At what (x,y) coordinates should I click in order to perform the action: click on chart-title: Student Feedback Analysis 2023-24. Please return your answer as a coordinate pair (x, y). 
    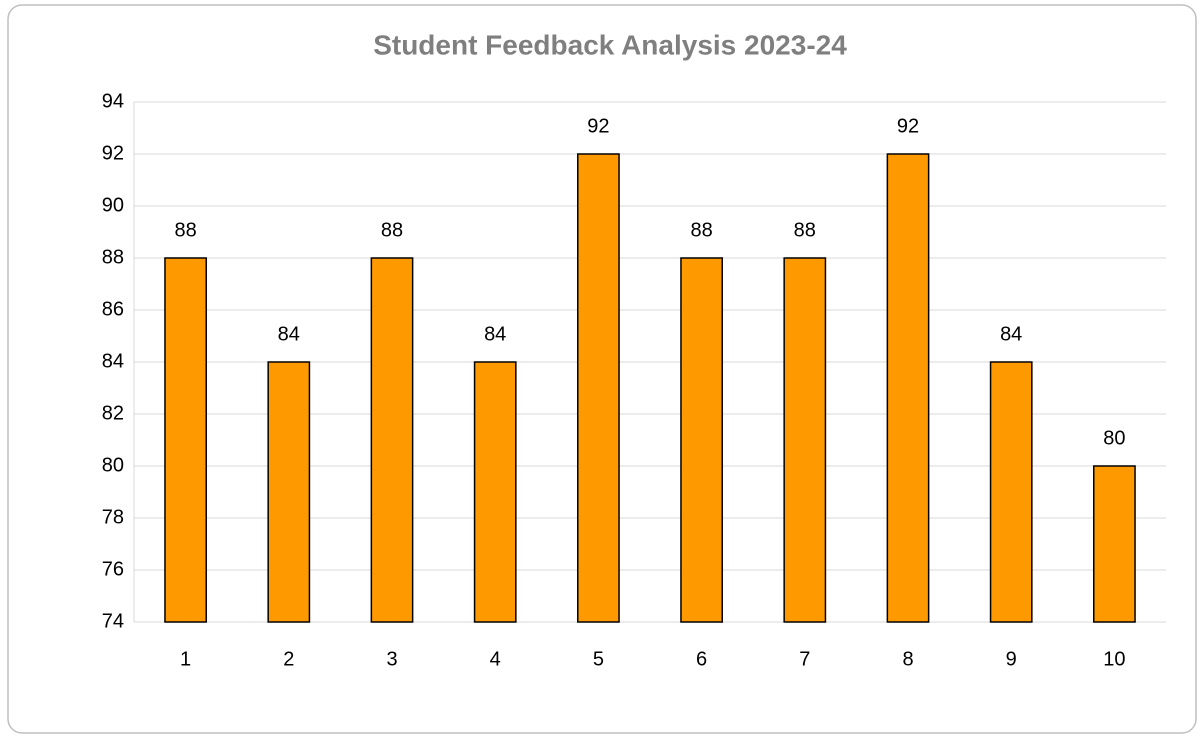
    Looking at the image, I should click on (610, 44).